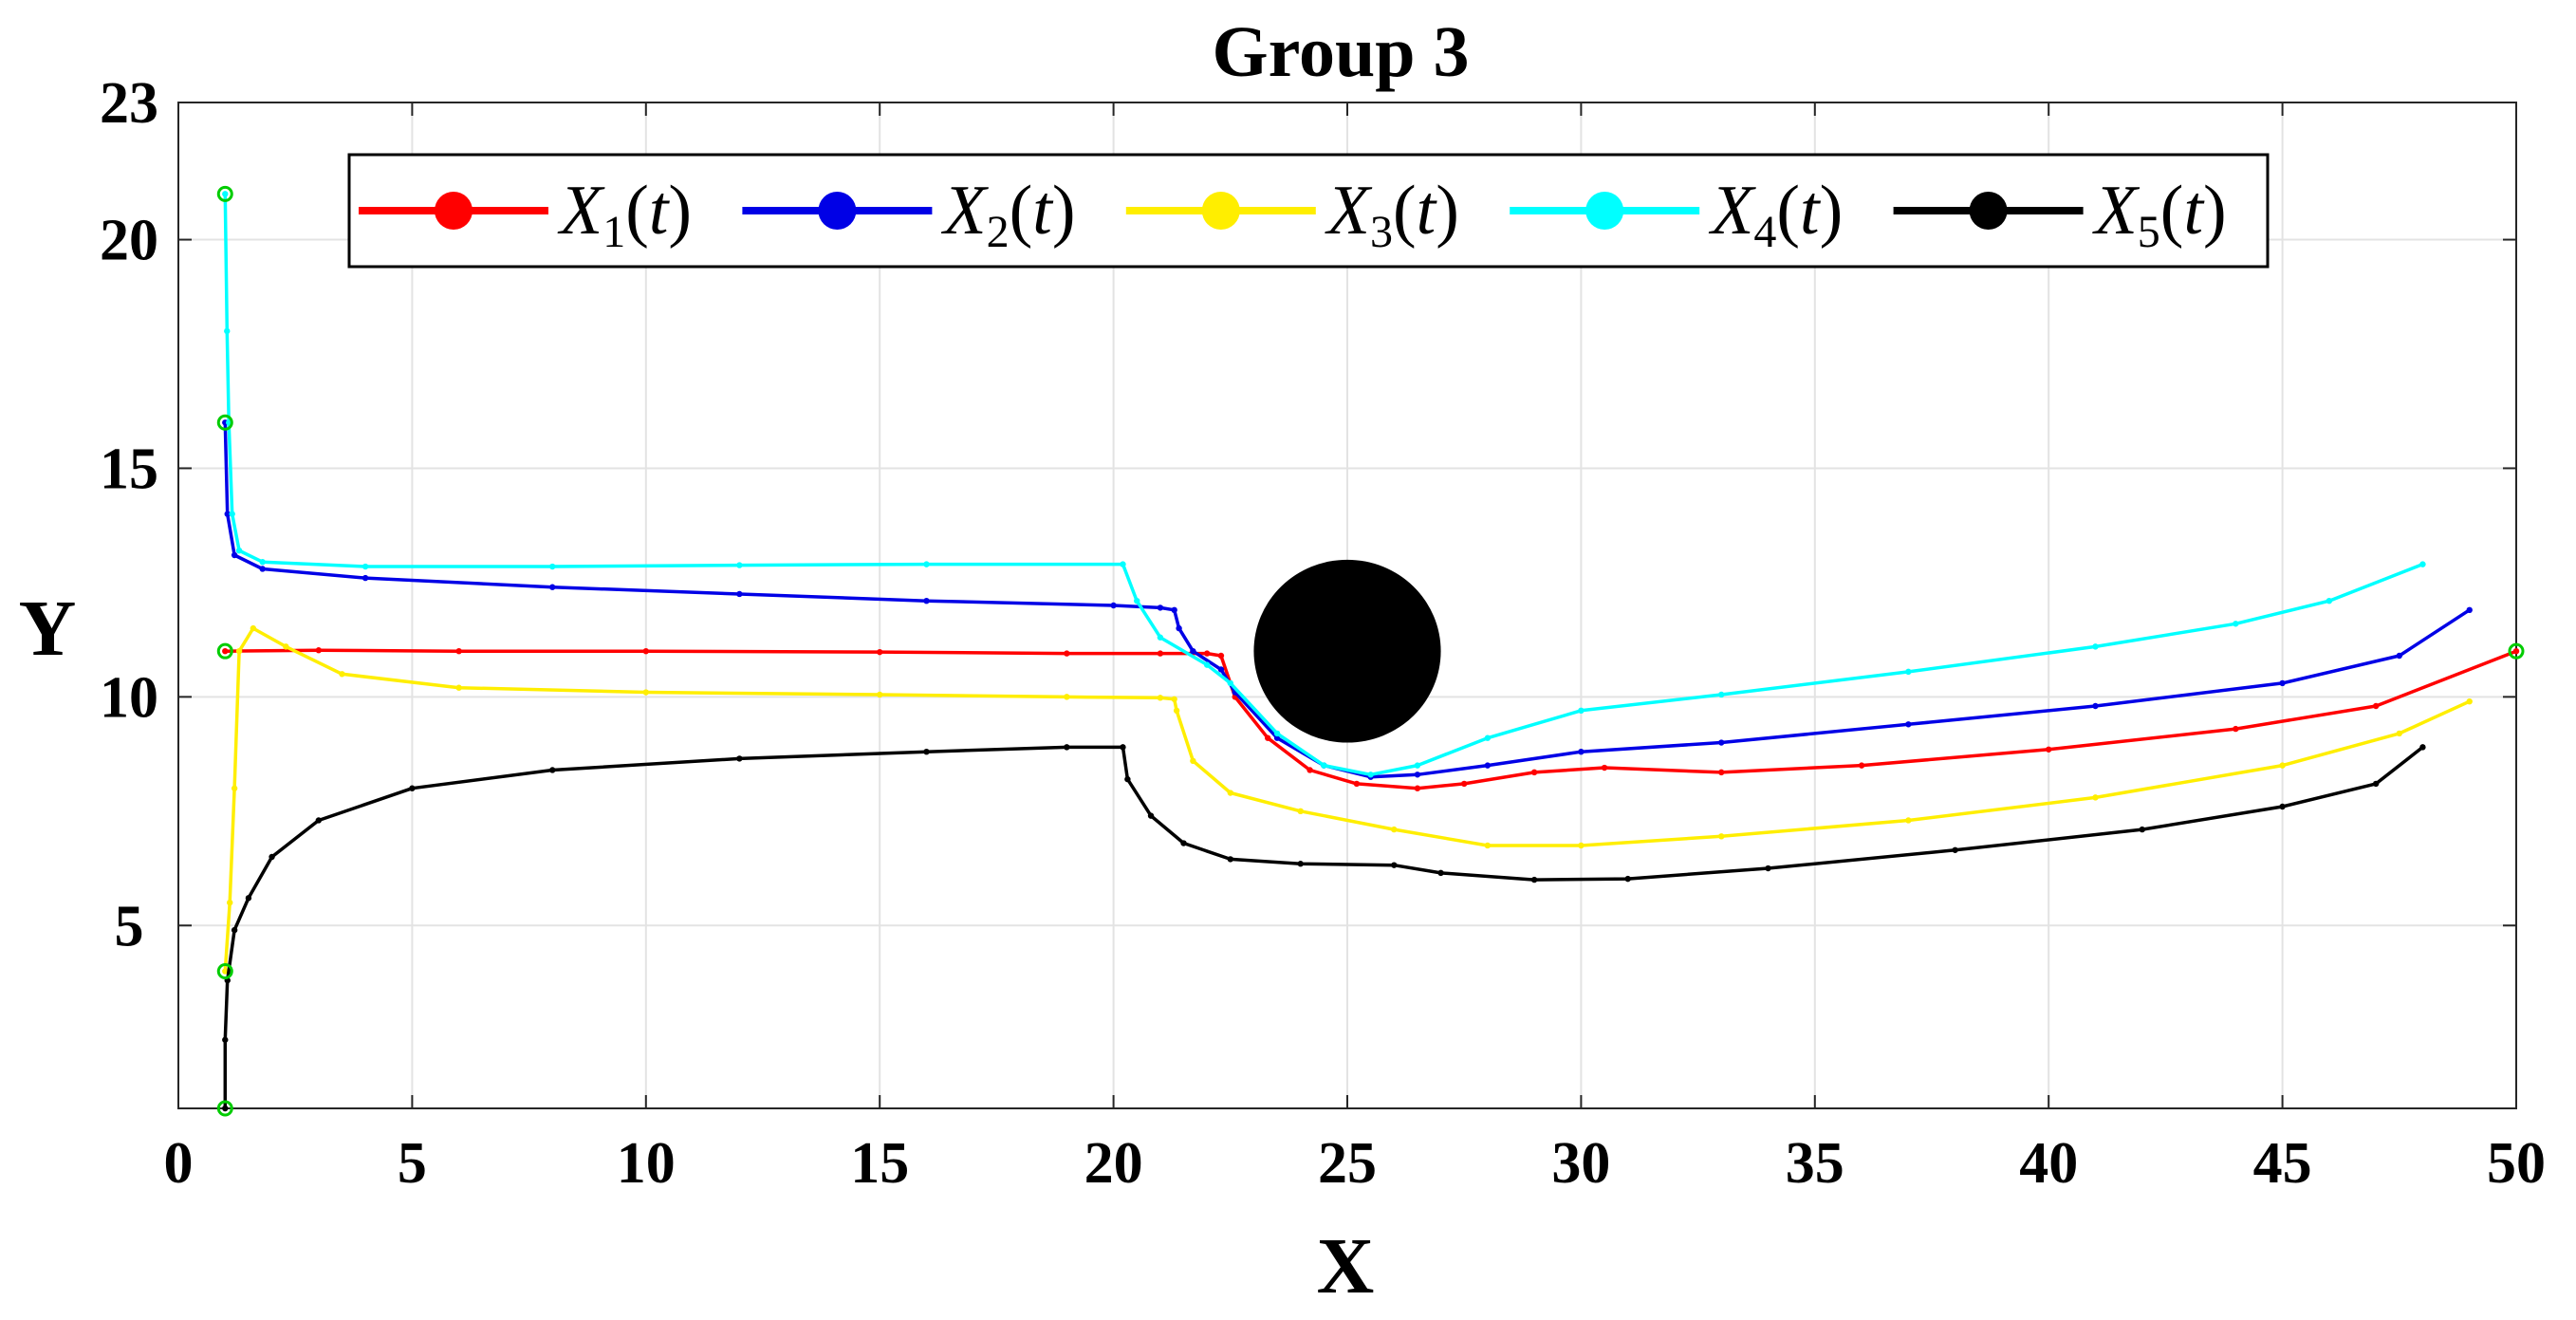  I want to click on obstacle-group, so click(1347, 651).